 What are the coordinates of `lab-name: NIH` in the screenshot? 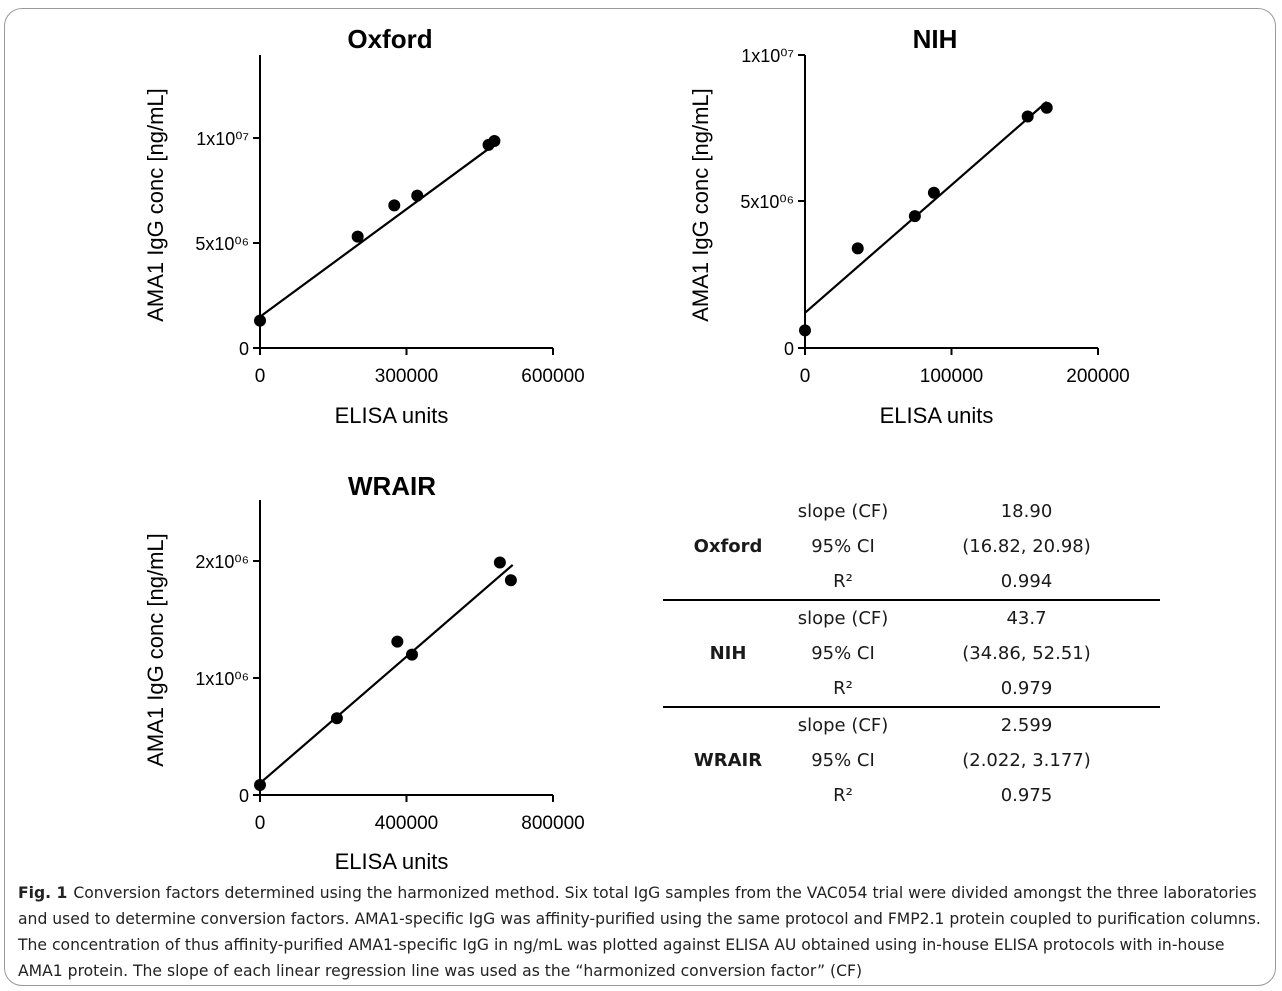 It's located at (728, 653).